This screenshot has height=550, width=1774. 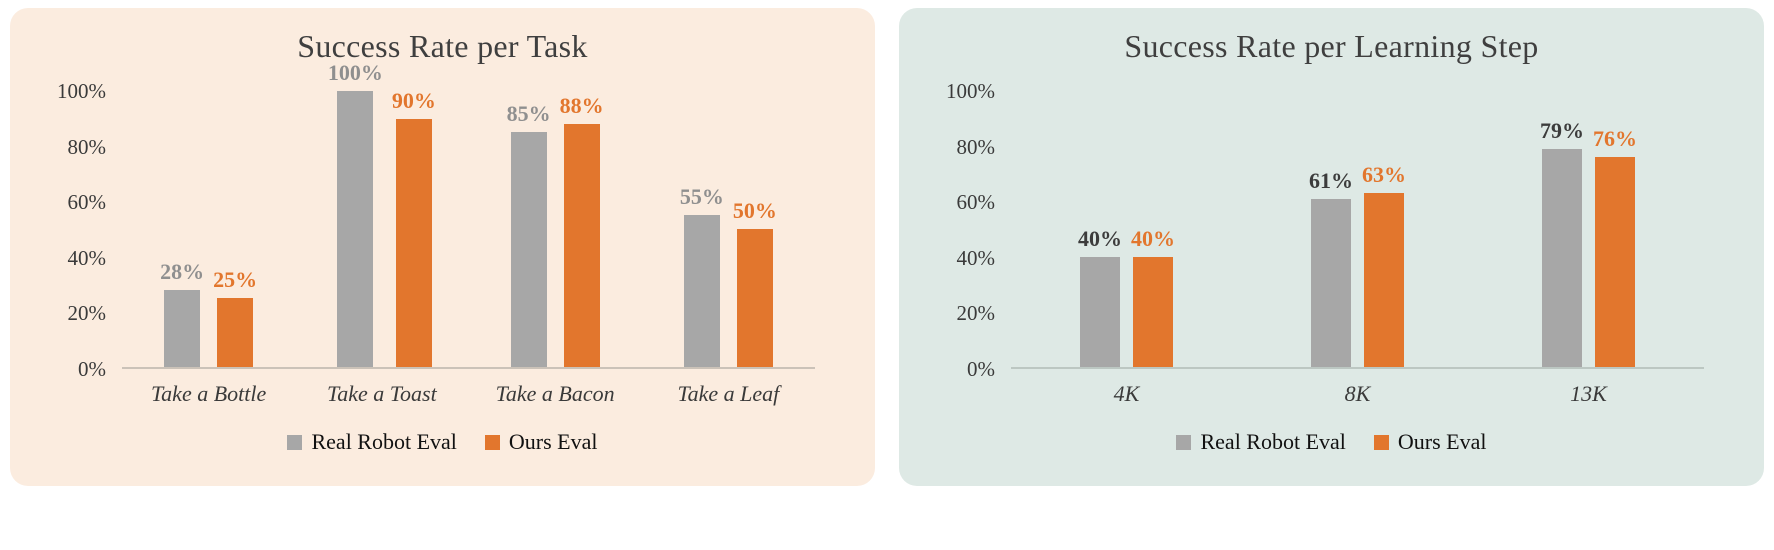 I want to click on bar-unit: 28%, so click(x=182, y=313).